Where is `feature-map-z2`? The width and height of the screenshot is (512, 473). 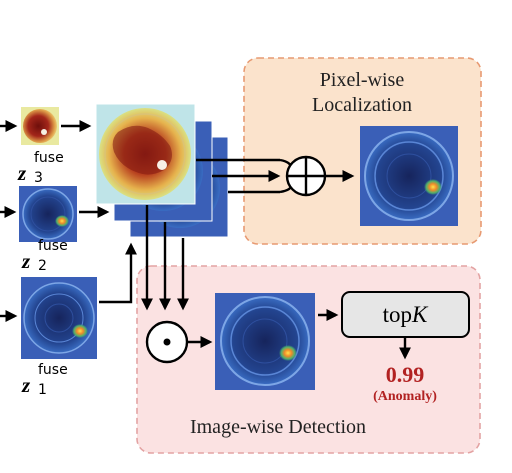
feature-map-z2 is located at coordinates (48, 214).